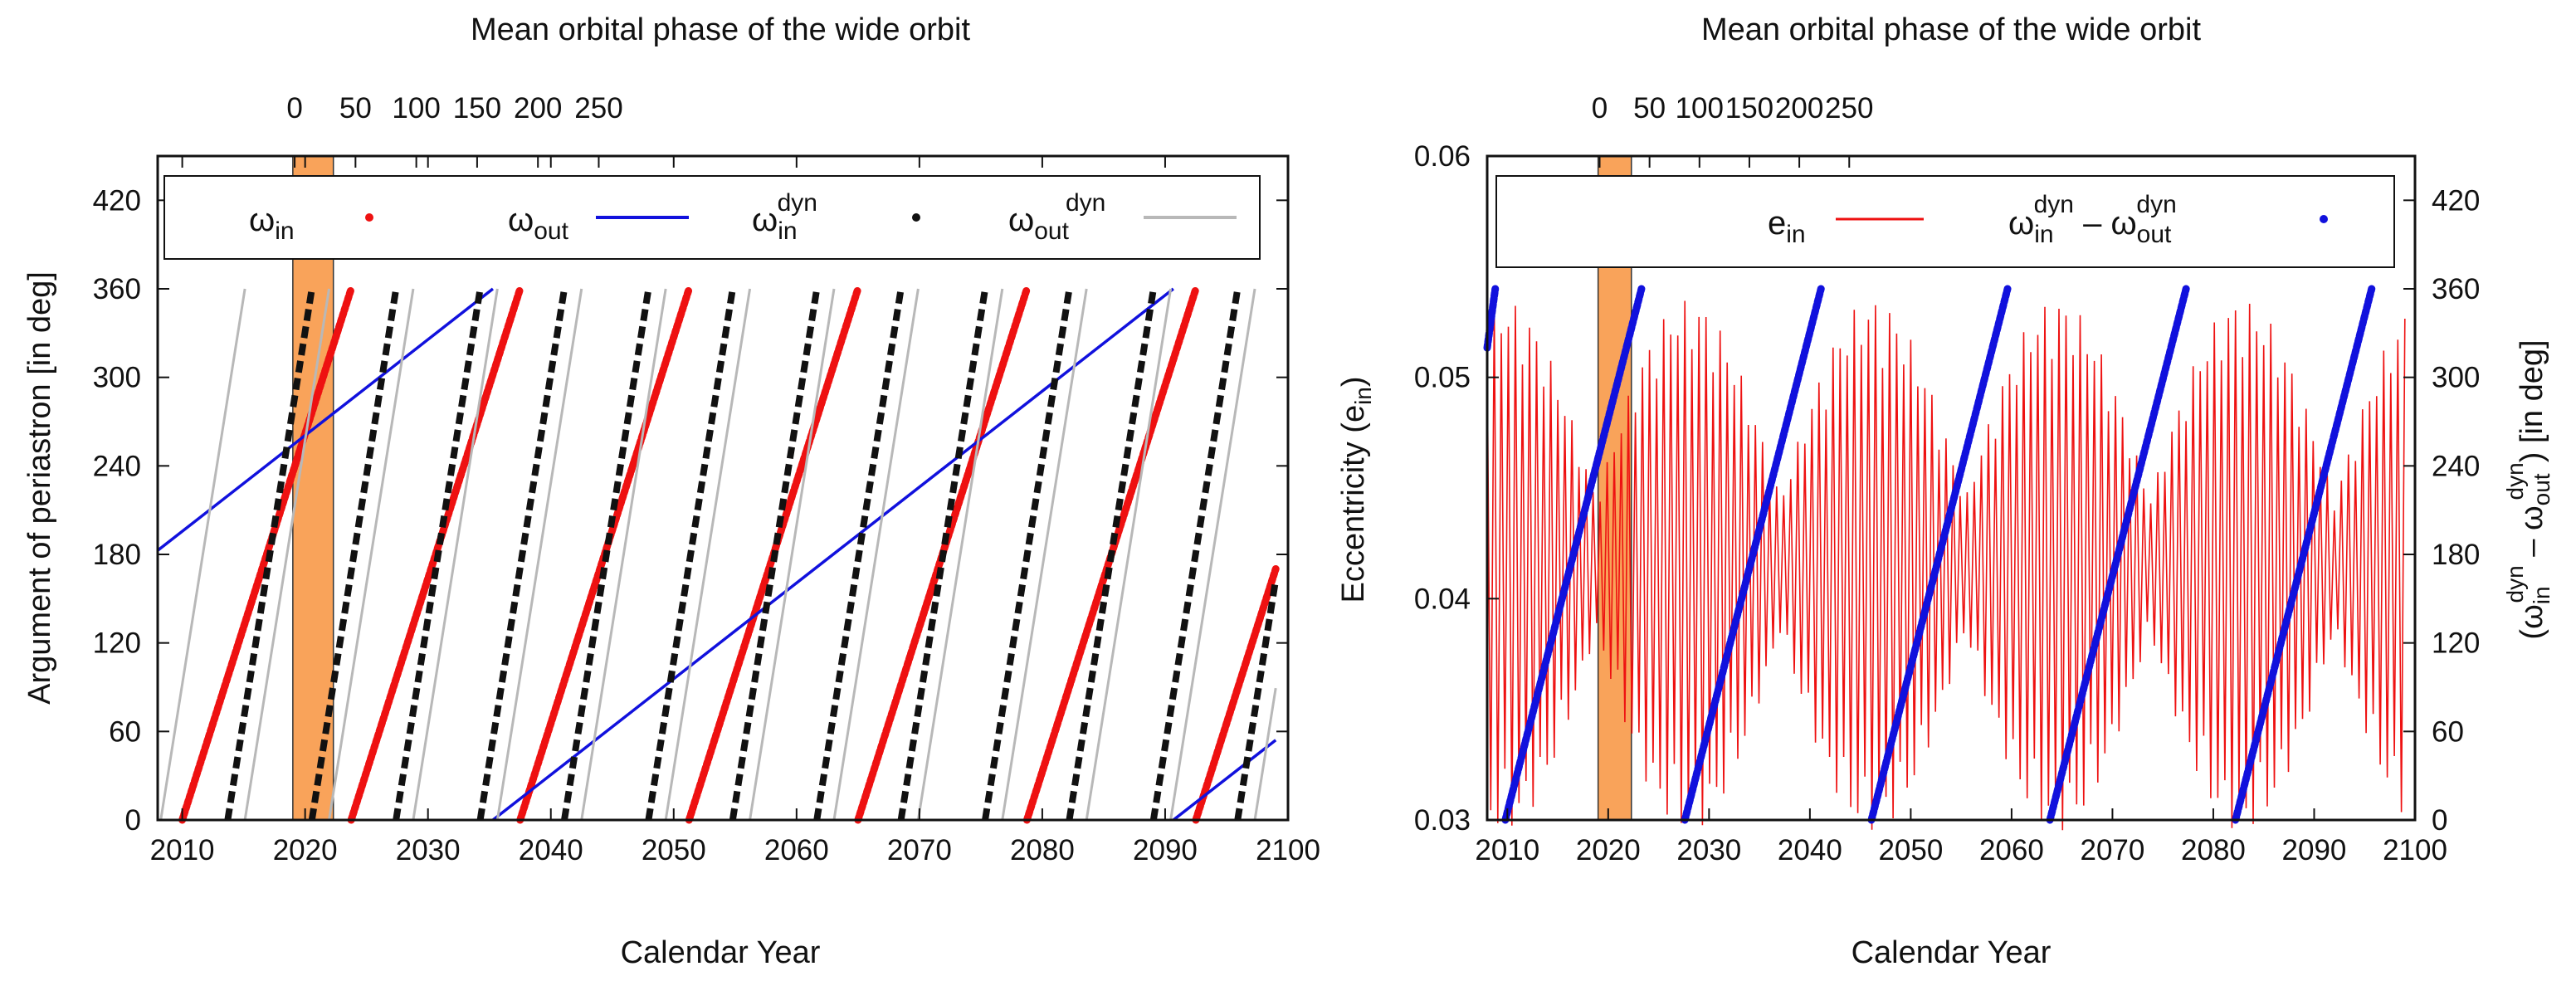 This screenshot has width=2576, height=981. What do you see at coordinates (1951, 29) in the screenshot?
I see `right-top-axis-label: Mean orbital phase of the wide orbit` at bounding box center [1951, 29].